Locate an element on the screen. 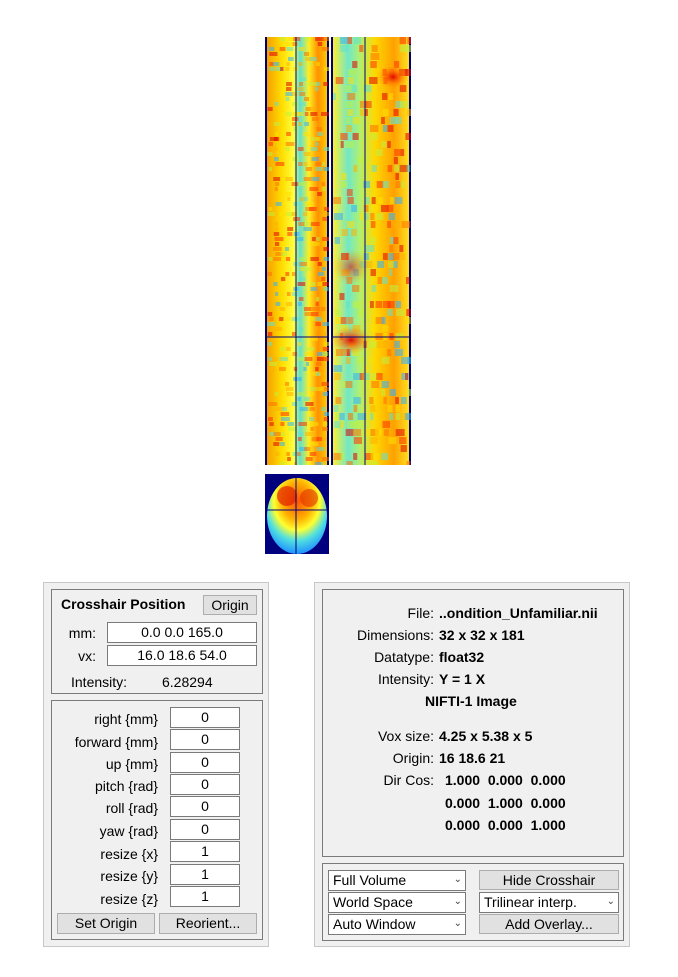 The image size is (678, 977). volume-select-value: Full Volume is located at coordinates (370, 880).